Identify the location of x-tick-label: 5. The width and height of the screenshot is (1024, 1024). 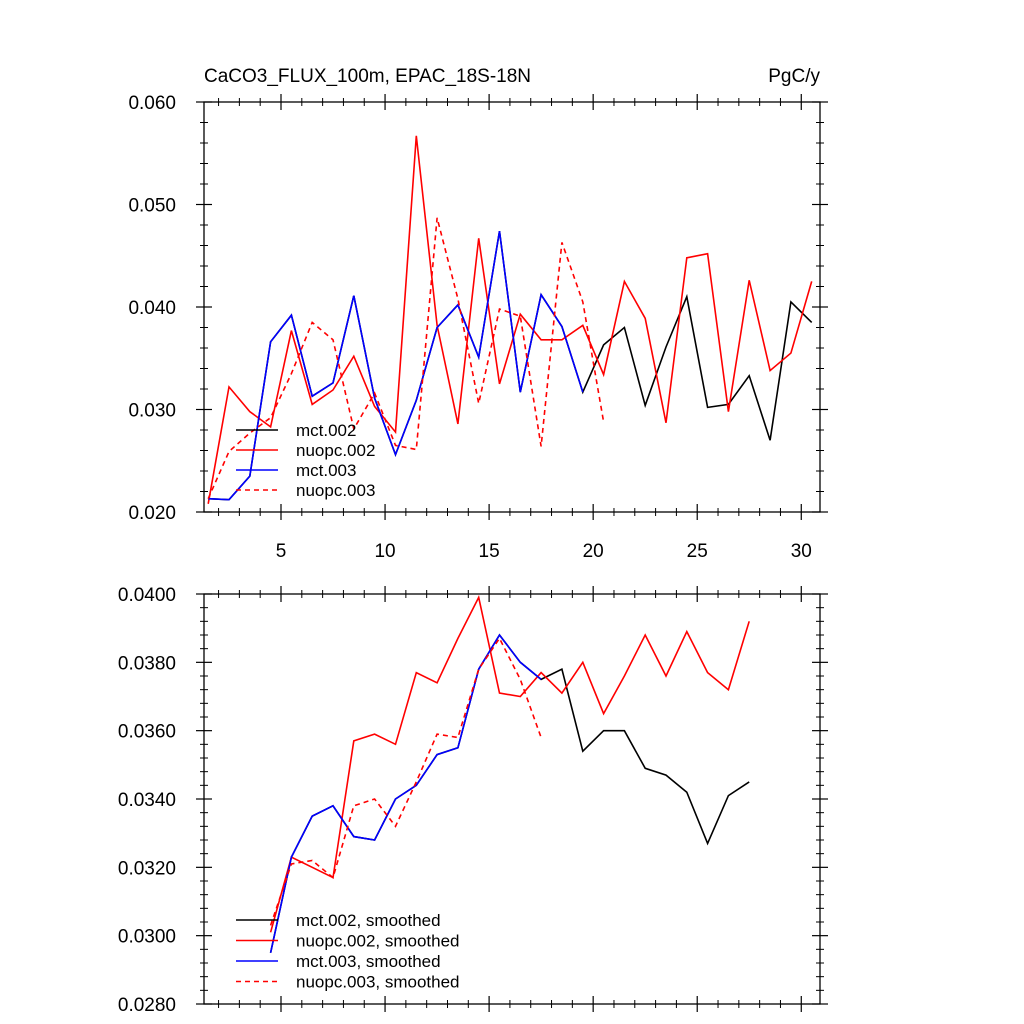
(281, 551).